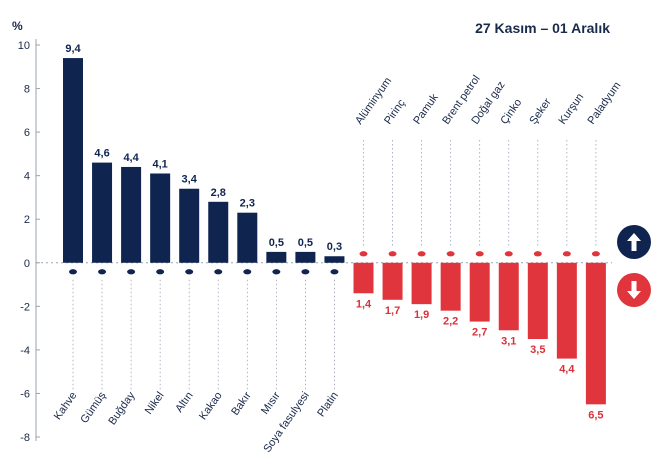  What do you see at coordinates (508, 341) in the screenshot?
I see `data-label: 3,1` at bounding box center [508, 341].